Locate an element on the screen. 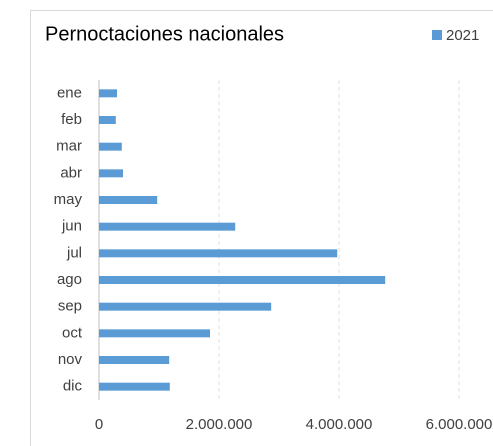 The width and height of the screenshot is (493, 446). y-tick-label: jun is located at coordinates (71, 226).